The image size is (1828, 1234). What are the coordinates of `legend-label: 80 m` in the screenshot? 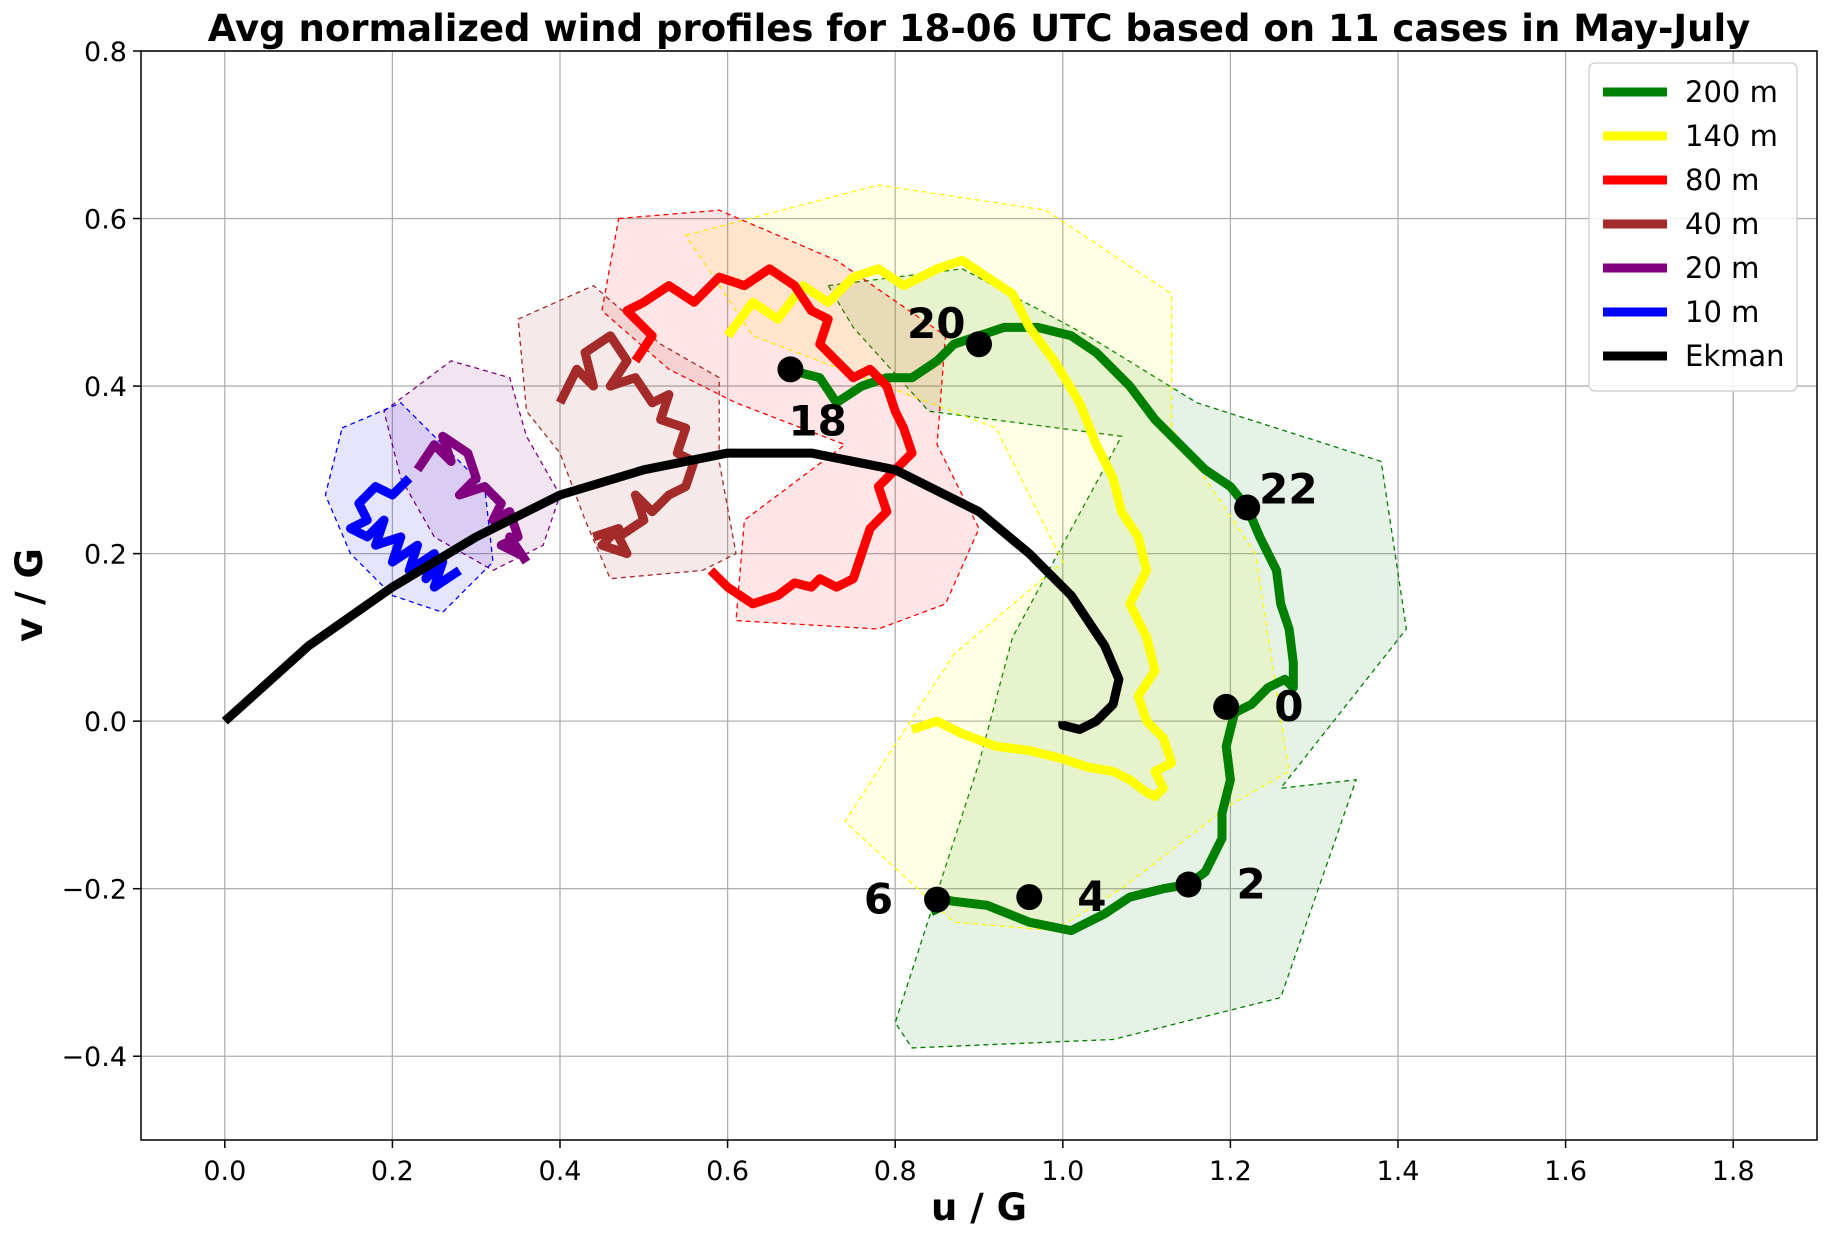 It's located at (1722, 180).